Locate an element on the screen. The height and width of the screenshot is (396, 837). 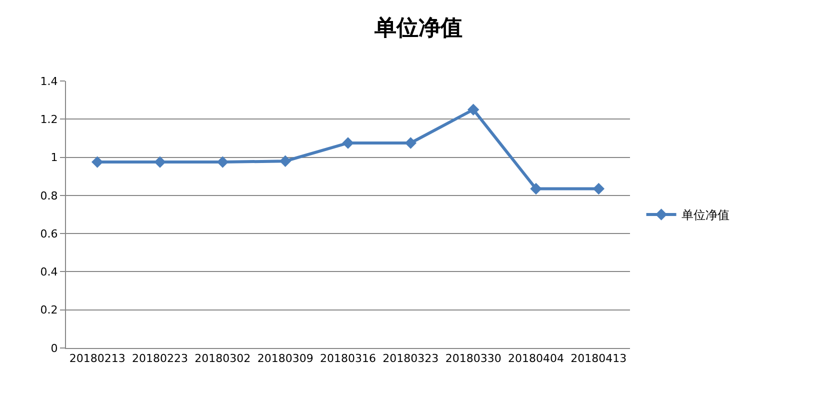
y-tick-label: 0.6 is located at coordinates (49, 233).